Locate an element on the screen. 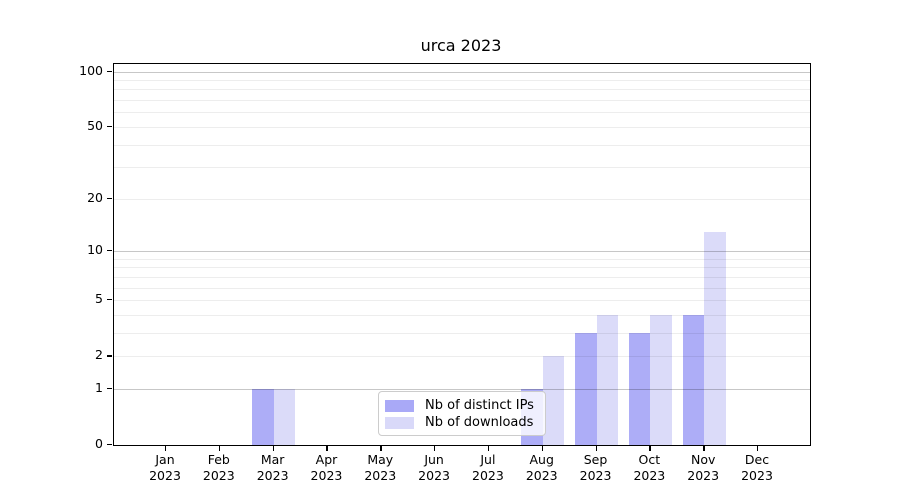 Image resolution: width=900 pixels, height=500 pixels. x-tick-label: Nov 2023 is located at coordinates (703, 468).